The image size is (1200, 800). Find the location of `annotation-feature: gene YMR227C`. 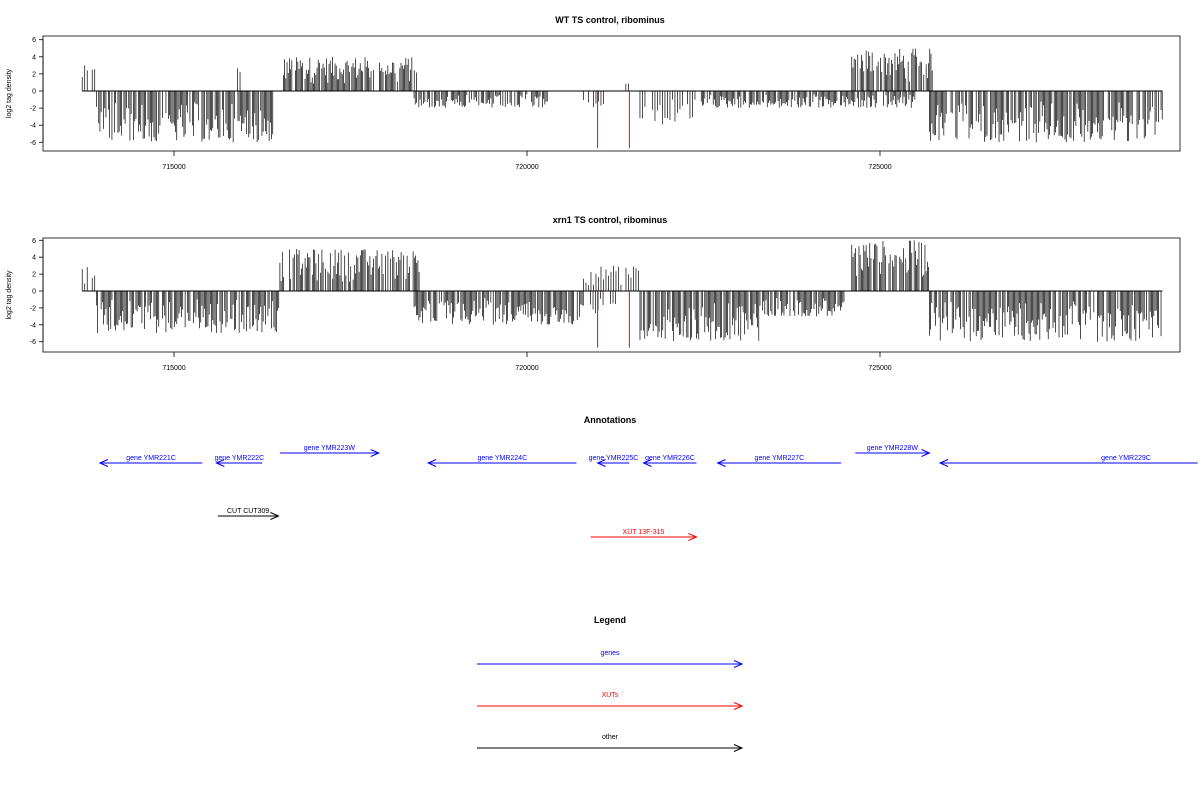

annotation-feature: gene YMR227C is located at coordinates (779, 461).